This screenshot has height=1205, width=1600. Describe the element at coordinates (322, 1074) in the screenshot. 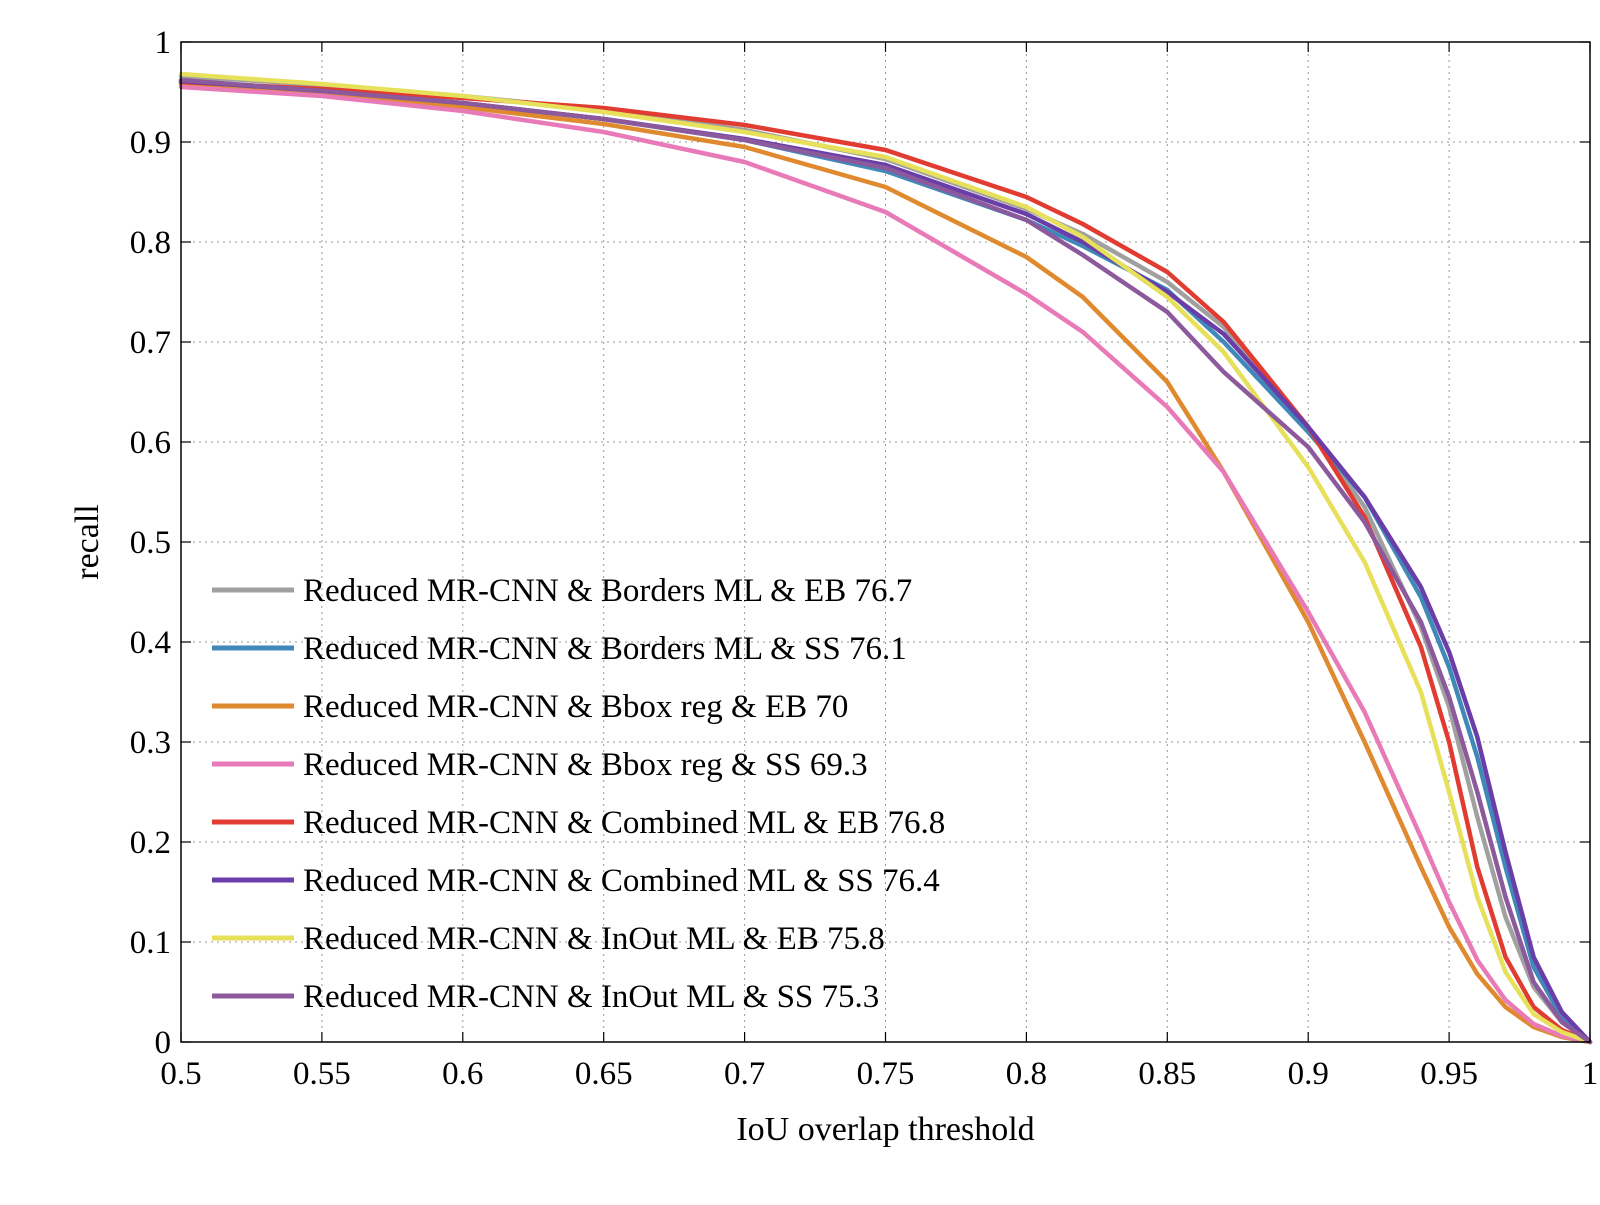

I see `x-tick-label: 0.55` at that location.